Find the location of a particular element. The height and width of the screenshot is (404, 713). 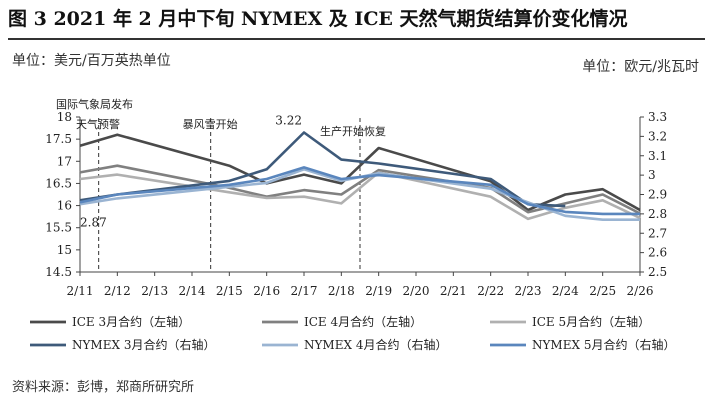

x-tick-label: 2/19 is located at coordinates (378, 291).